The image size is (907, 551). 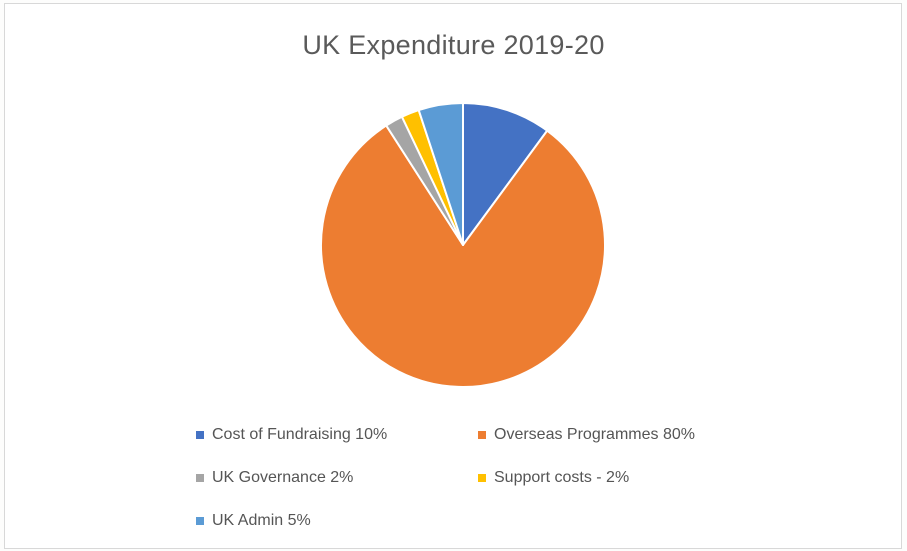 What do you see at coordinates (453, 45) in the screenshot?
I see `chart-title: UK Expenditure 2019-20` at bounding box center [453, 45].